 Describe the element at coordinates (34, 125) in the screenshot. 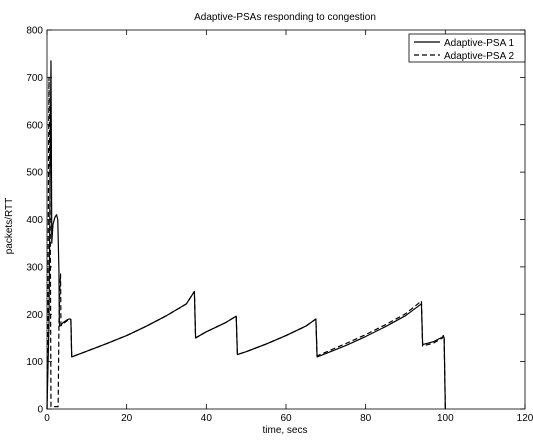

I see `y-tick-label: 600` at that location.